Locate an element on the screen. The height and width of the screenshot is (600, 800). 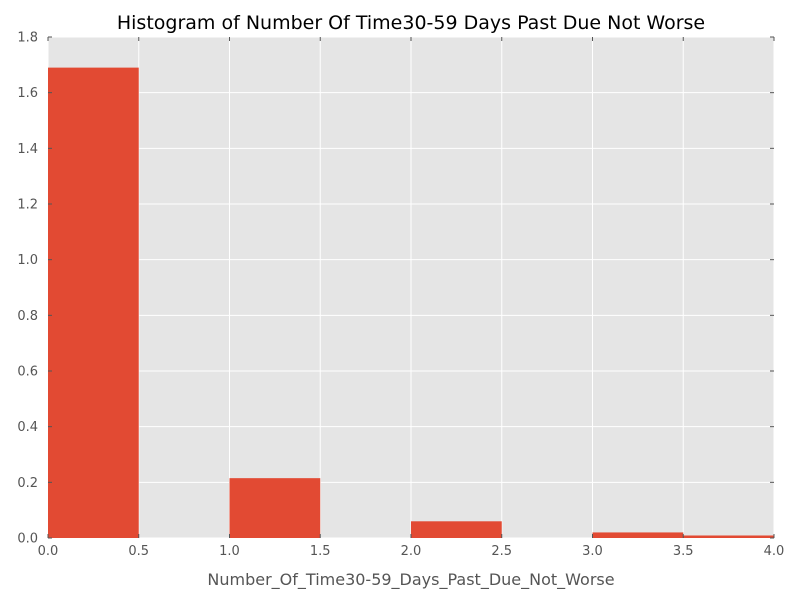
y-tick-label: 1.2 is located at coordinates (27, 205).